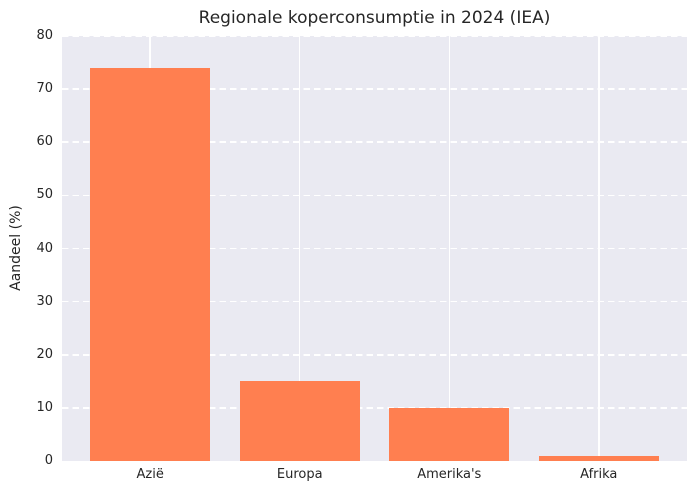  I want to click on bar-azi, so click(150, 264).